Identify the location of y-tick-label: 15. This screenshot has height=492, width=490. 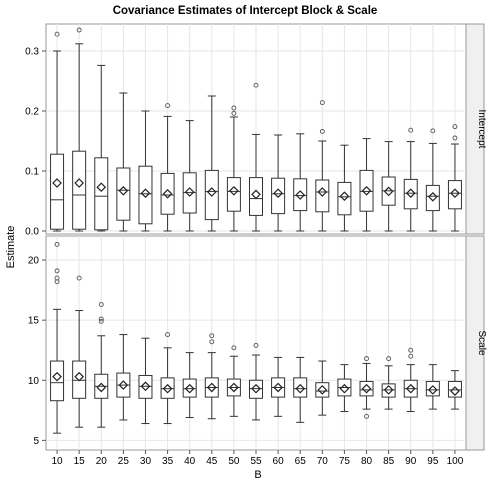
(34, 321).